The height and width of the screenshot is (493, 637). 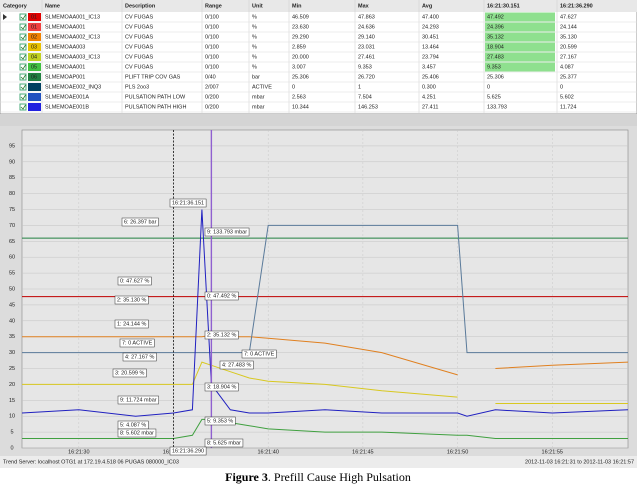 What do you see at coordinates (300, 107) in the screenshot?
I see `table-cell: 10.344` at bounding box center [300, 107].